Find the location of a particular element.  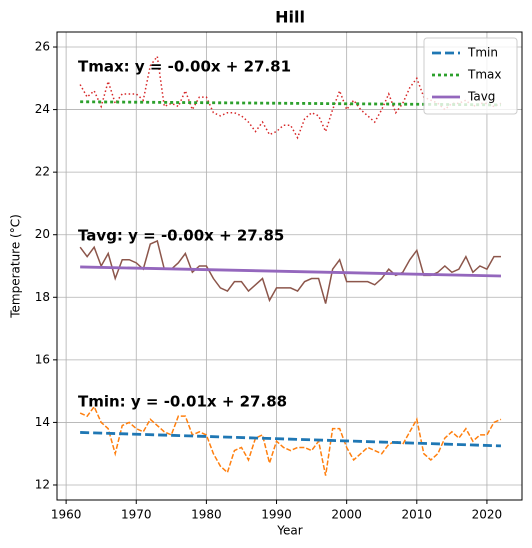

y-tick-label: 12 is located at coordinates (42, 484).